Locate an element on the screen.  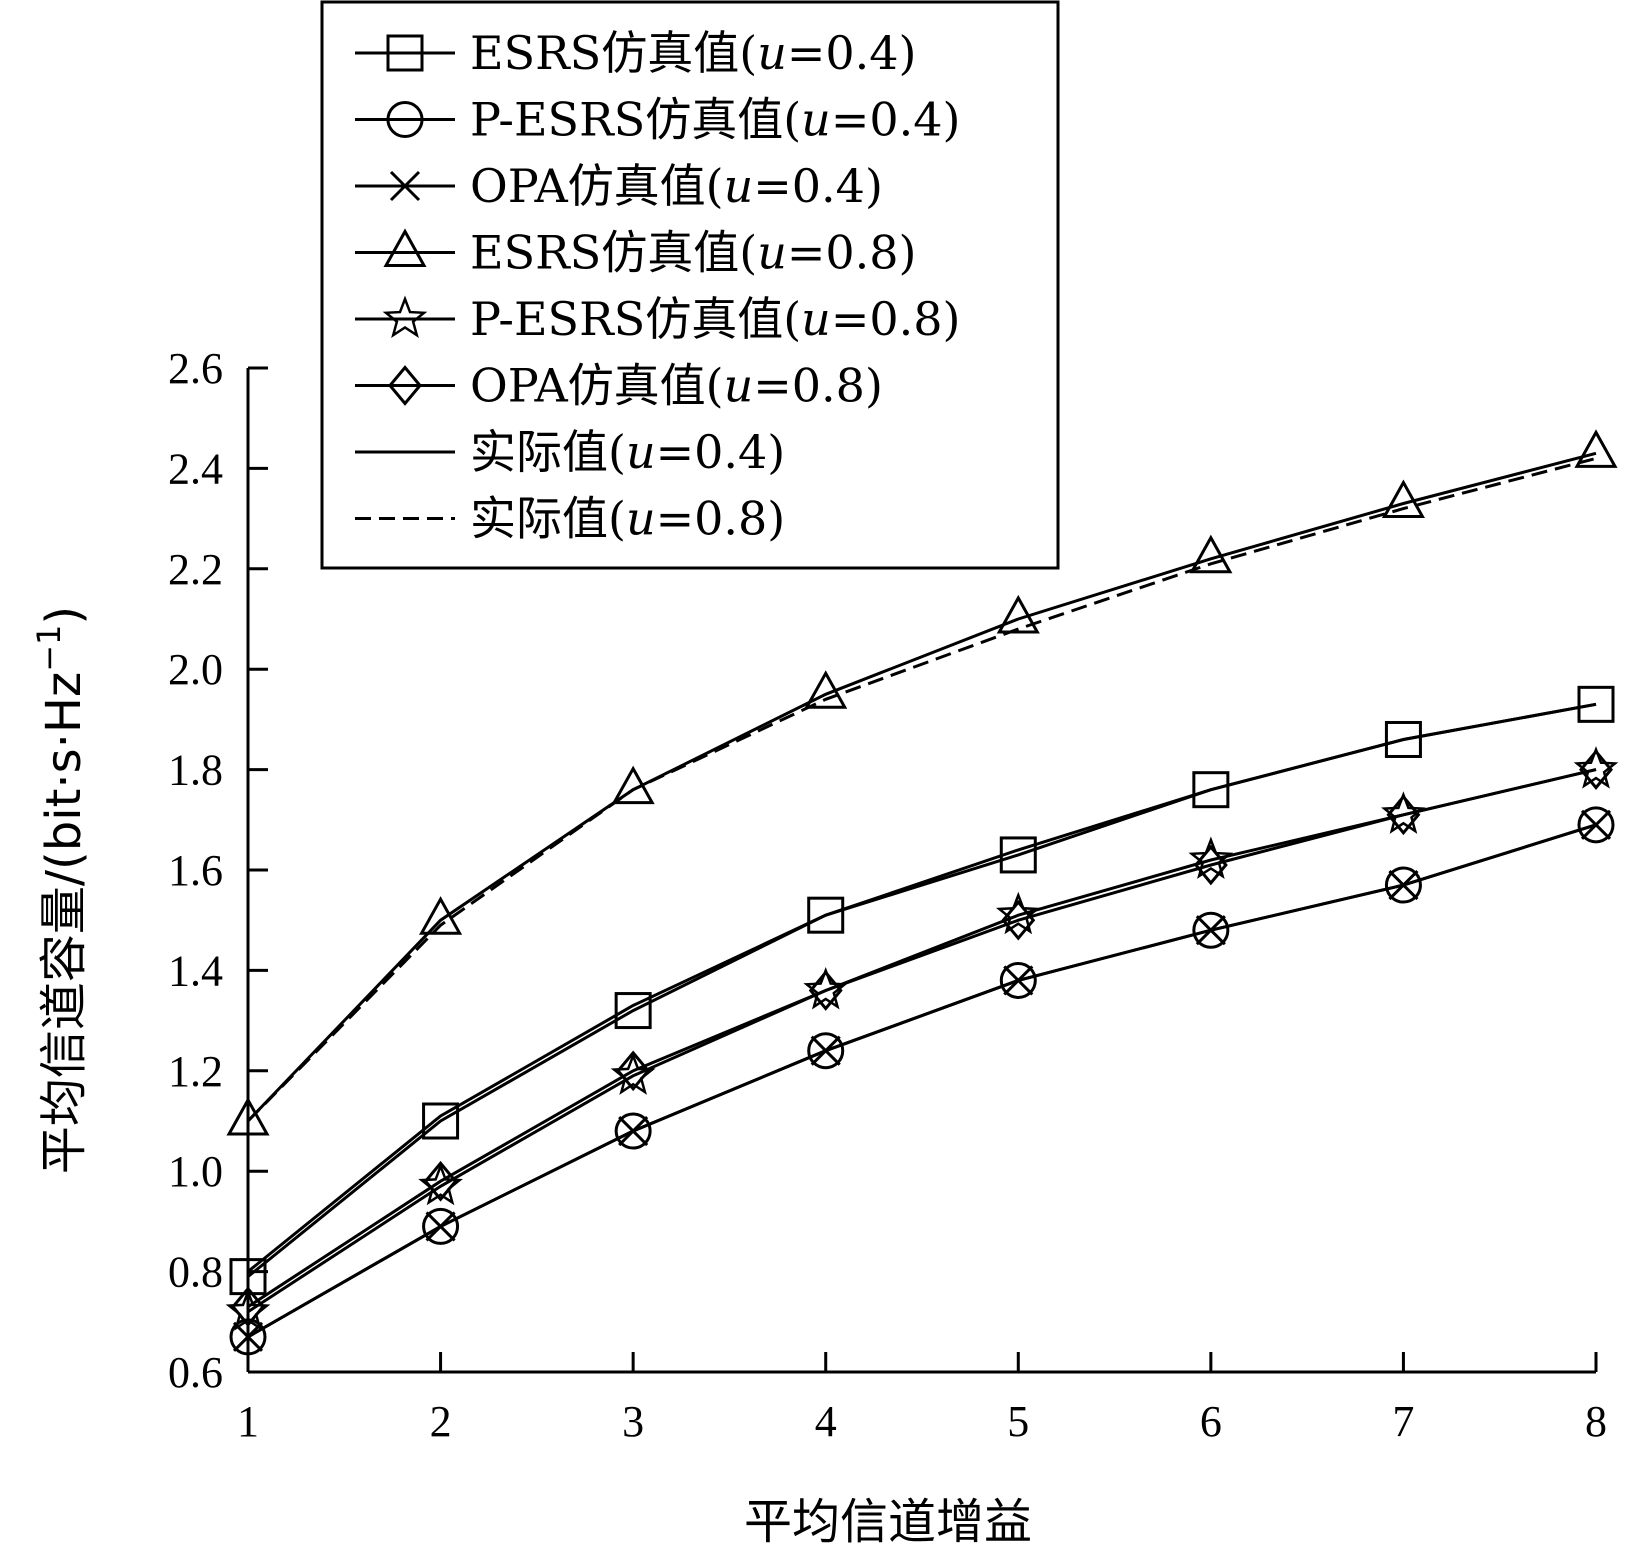
x-tick-label: 6 is located at coordinates (1211, 1421).